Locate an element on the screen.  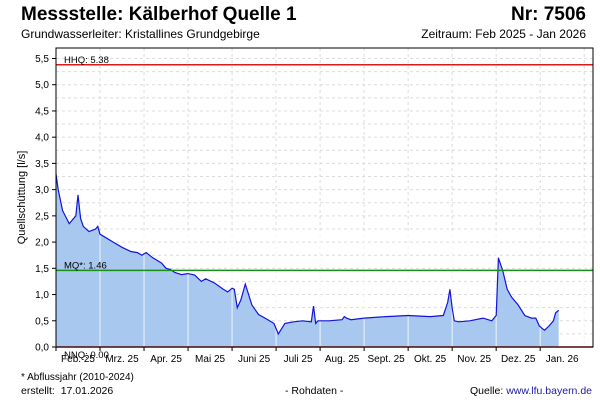
ref-label-2: NNQ: 0.00 is located at coordinates (86, 355).